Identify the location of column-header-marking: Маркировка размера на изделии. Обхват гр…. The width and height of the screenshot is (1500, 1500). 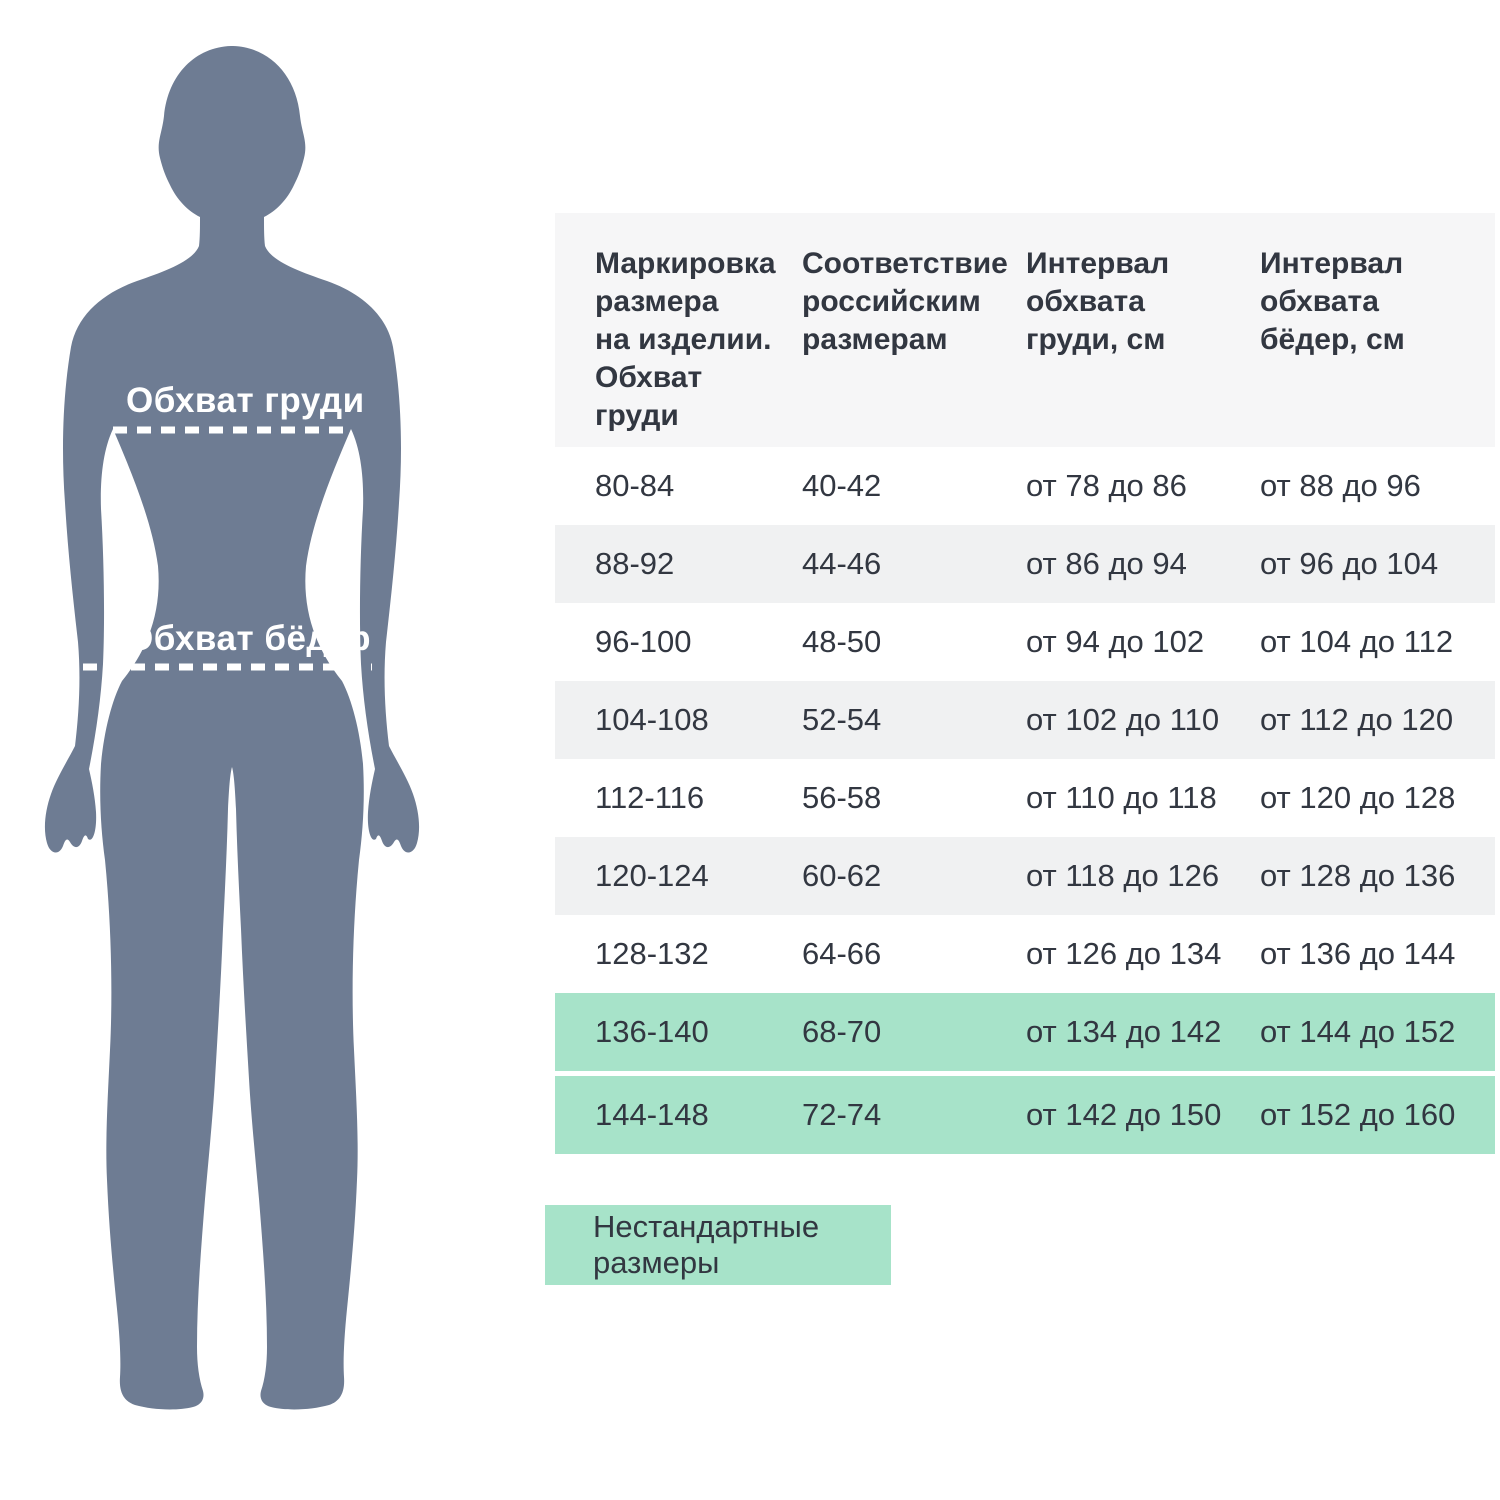
(685, 339).